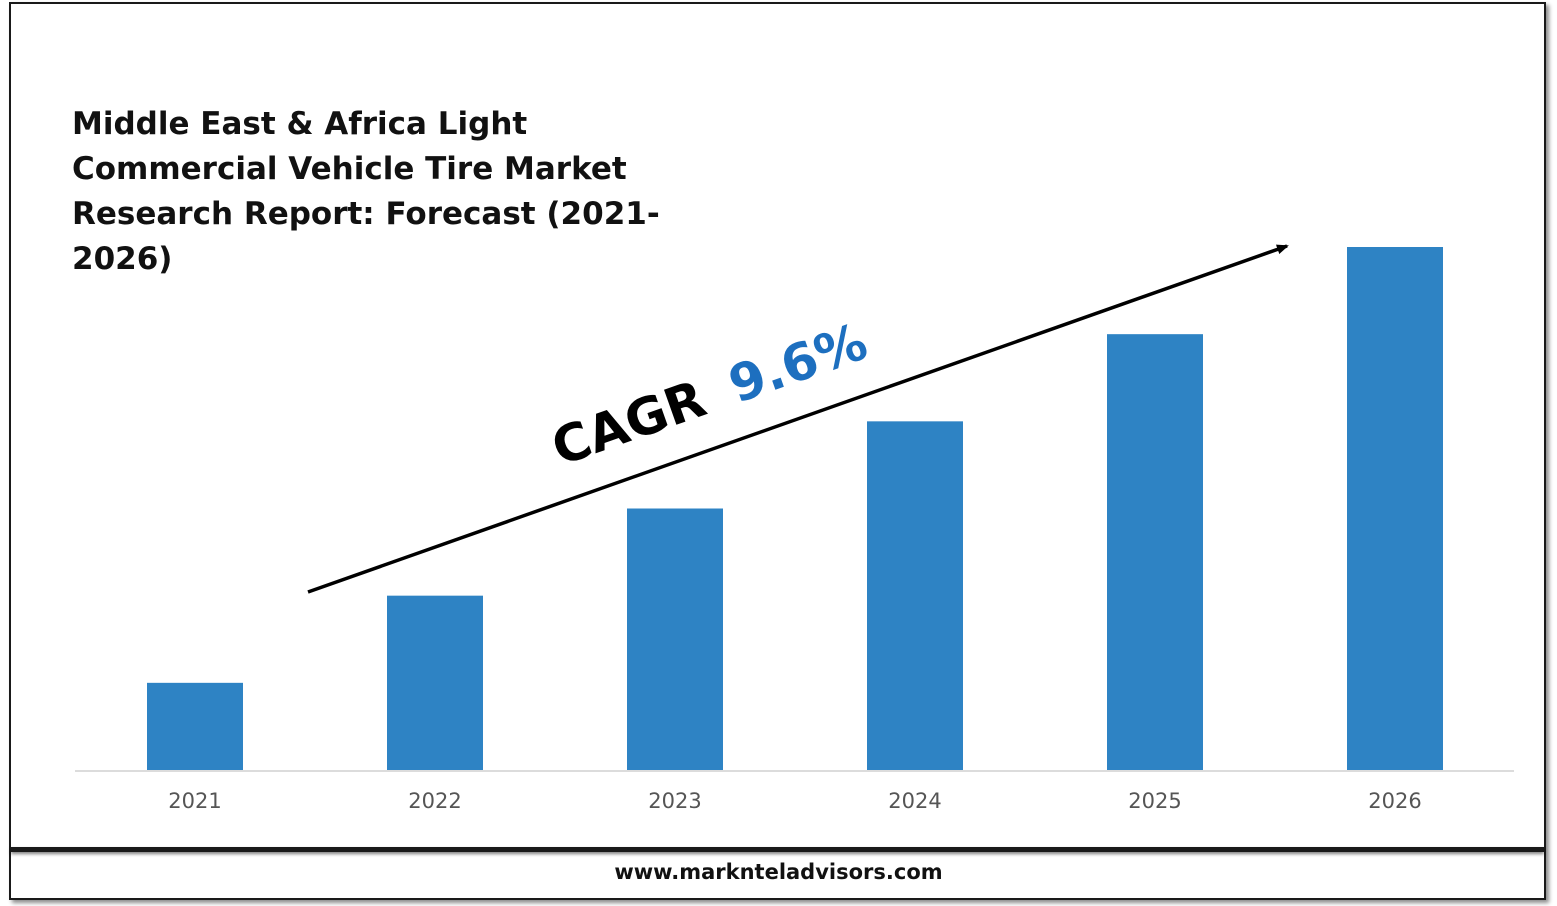  Describe the element at coordinates (794, 801) in the screenshot. I see `x-tick-labels: 2021 2022 2023 2024 2025 2026` at that location.